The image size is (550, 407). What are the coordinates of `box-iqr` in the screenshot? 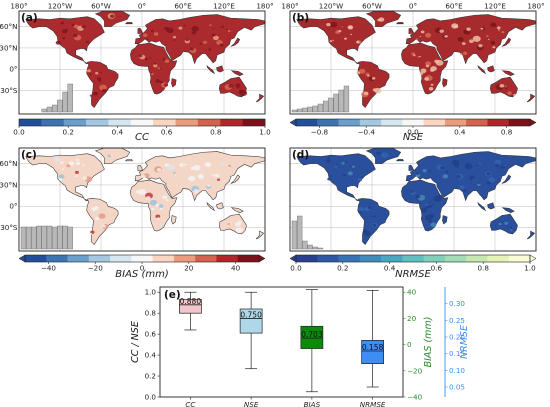 It's located at (190, 306).